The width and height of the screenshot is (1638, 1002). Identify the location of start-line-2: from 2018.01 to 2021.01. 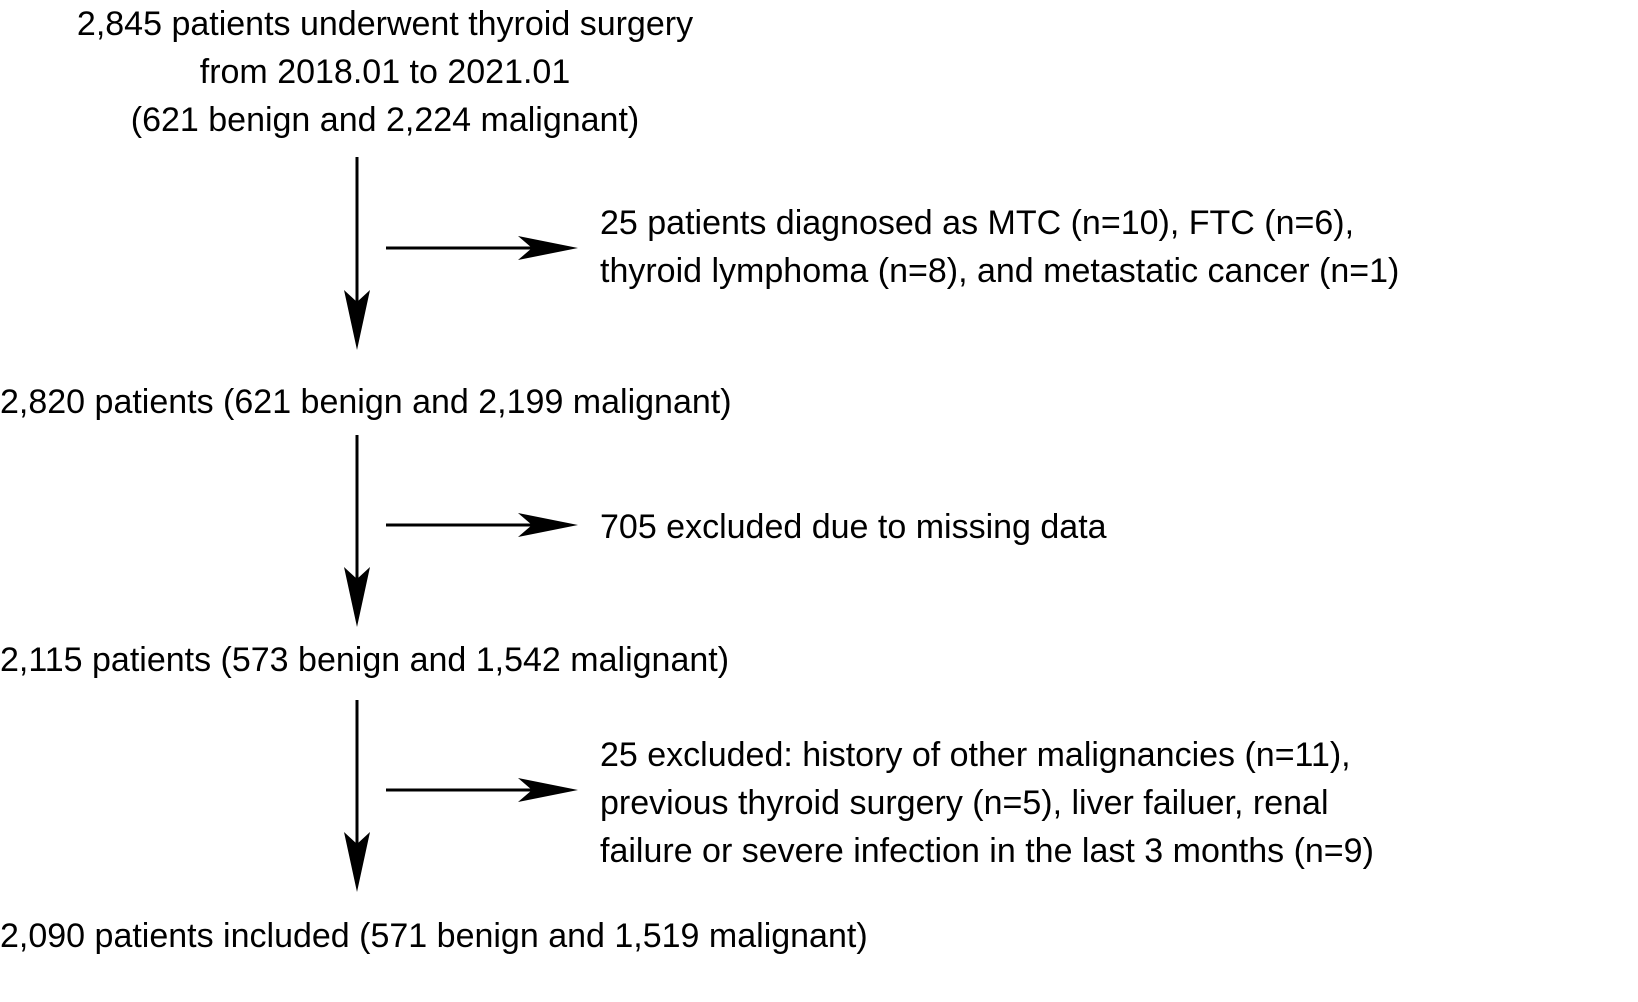
(385, 72).